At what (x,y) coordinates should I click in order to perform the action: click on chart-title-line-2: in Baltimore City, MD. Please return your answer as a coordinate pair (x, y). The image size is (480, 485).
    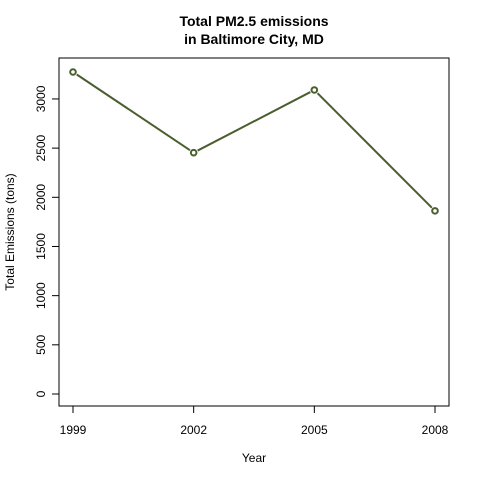
    Looking at the image, I should click on (254, 39).